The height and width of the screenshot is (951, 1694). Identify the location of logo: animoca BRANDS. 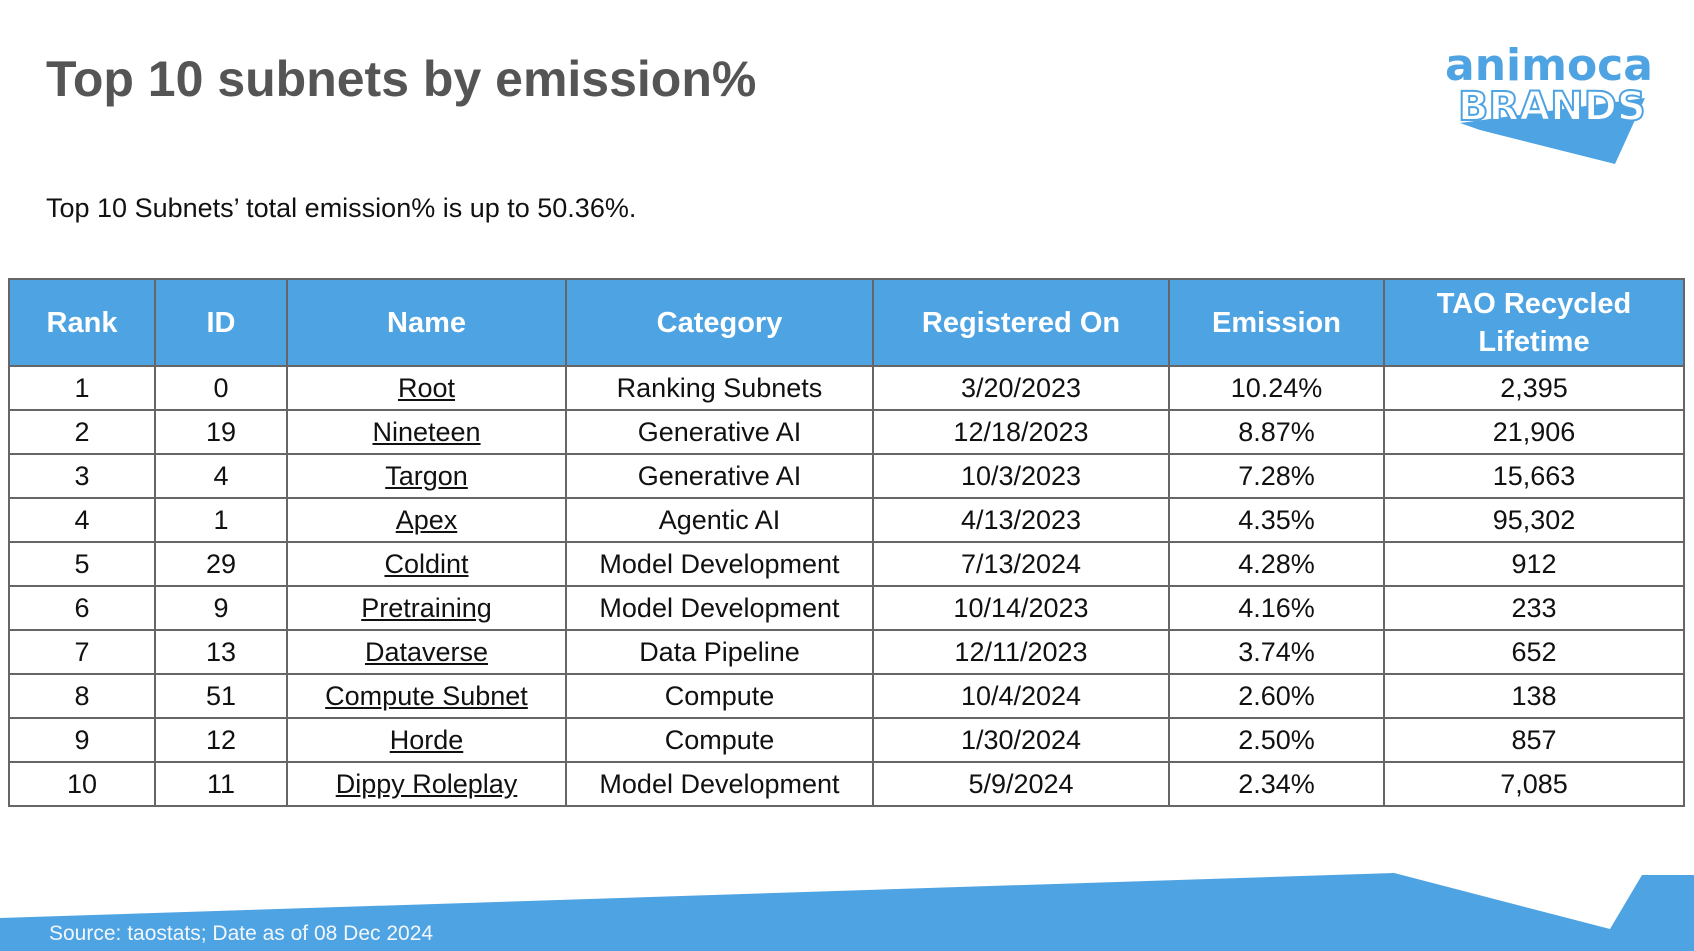
(1549, 102).